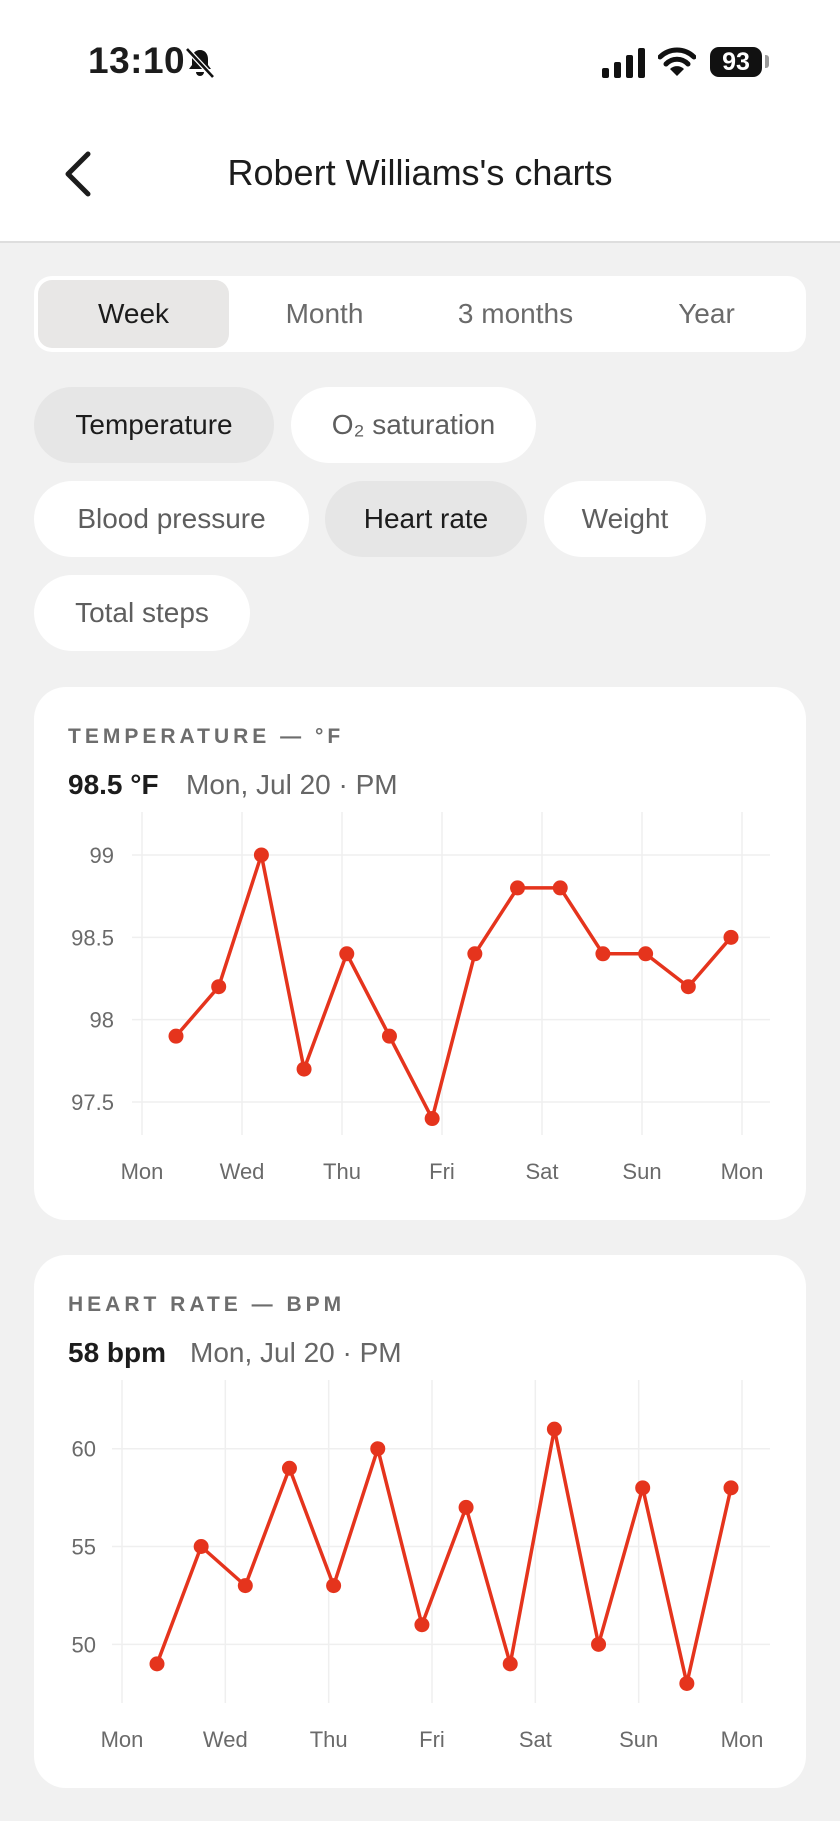  Describe the element at coordinates (137, 60) in the screenshot. I see `status-time: 13:10` at that location.